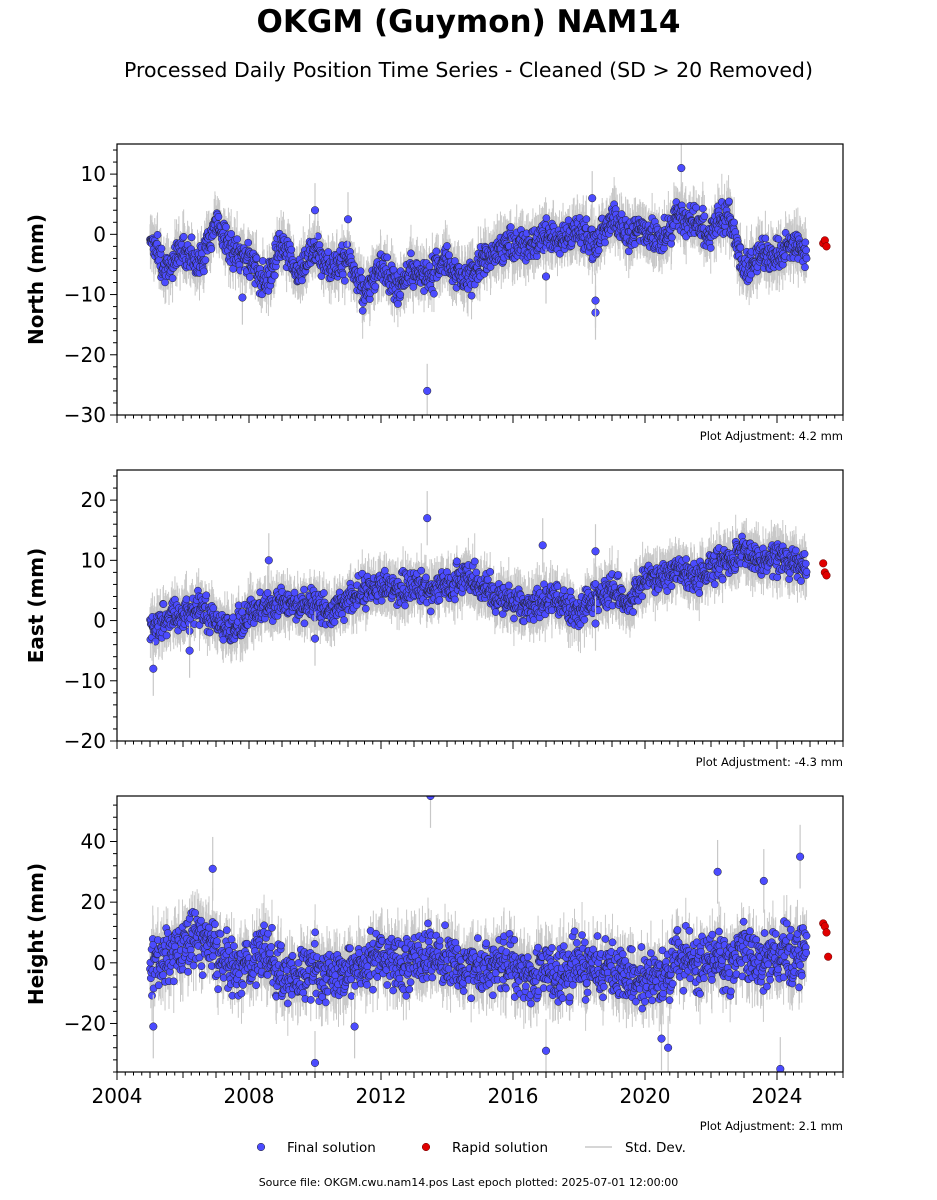  I want to click on y-tick-label: 0, so click(99, 234).